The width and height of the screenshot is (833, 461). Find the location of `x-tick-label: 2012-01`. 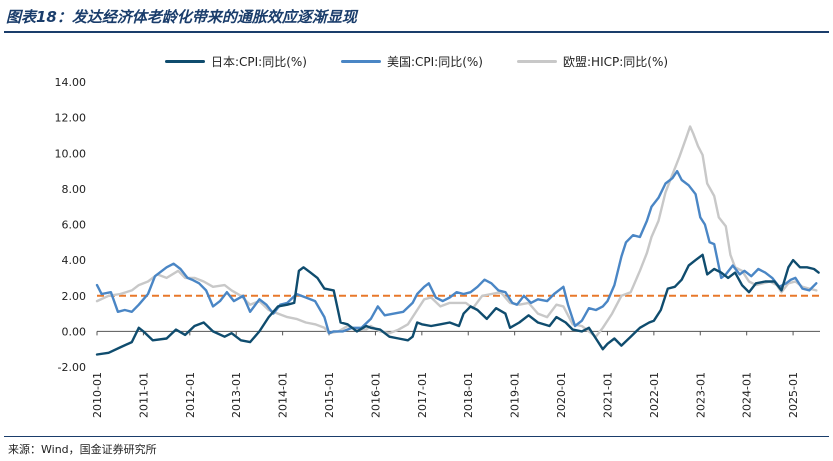

x-tick-label: 2012-01 is located at coordinates (190, 395).